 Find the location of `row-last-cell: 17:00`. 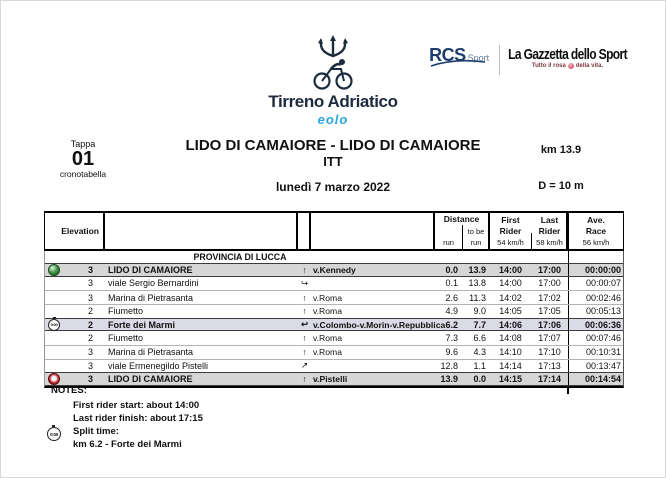

row-last-cell: 17:00 is located at coordinates (549, 270).